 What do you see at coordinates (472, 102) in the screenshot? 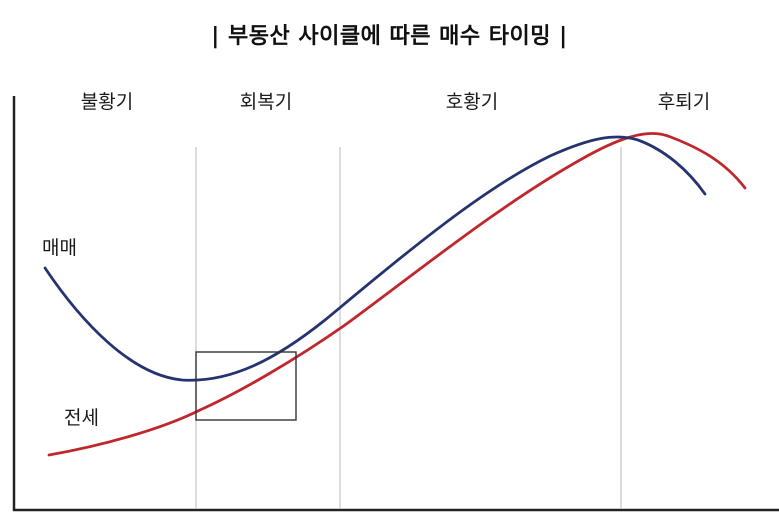
I see `phase-label-boom: 호황기` at bounding box center [472, 102].